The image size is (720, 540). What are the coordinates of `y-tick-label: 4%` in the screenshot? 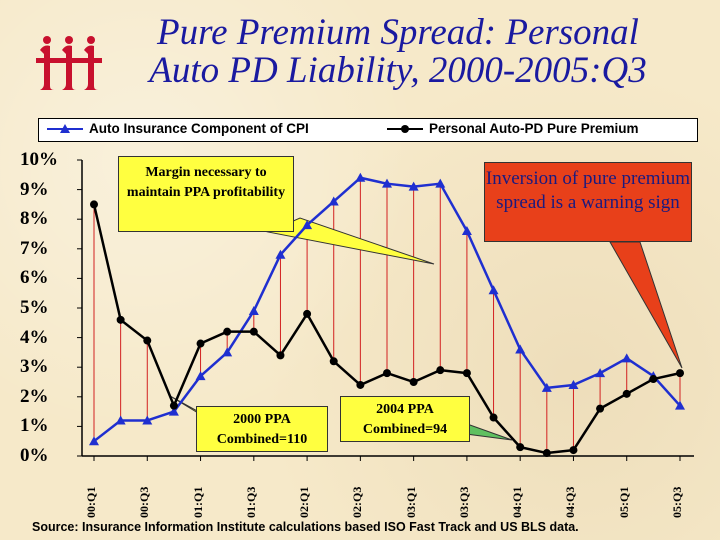 It's located at (34, 337).